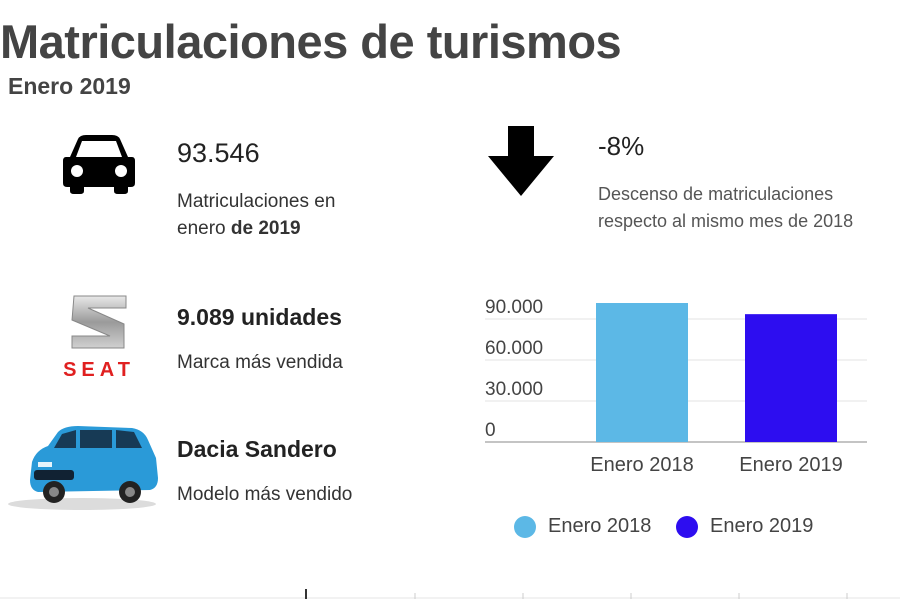 The width and height of the screenshot is (900, 599). I want to click on y-tick-label: 0, so click(490, 430).